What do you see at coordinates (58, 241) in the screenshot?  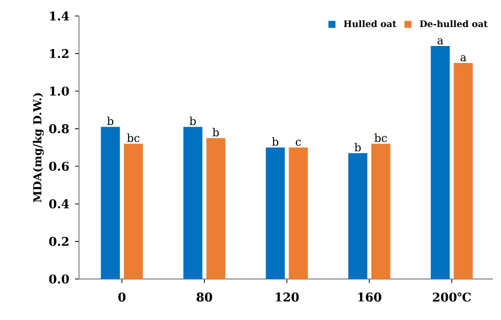 I see `y-tick-label: 0.2` at bounding box center [58, 241].